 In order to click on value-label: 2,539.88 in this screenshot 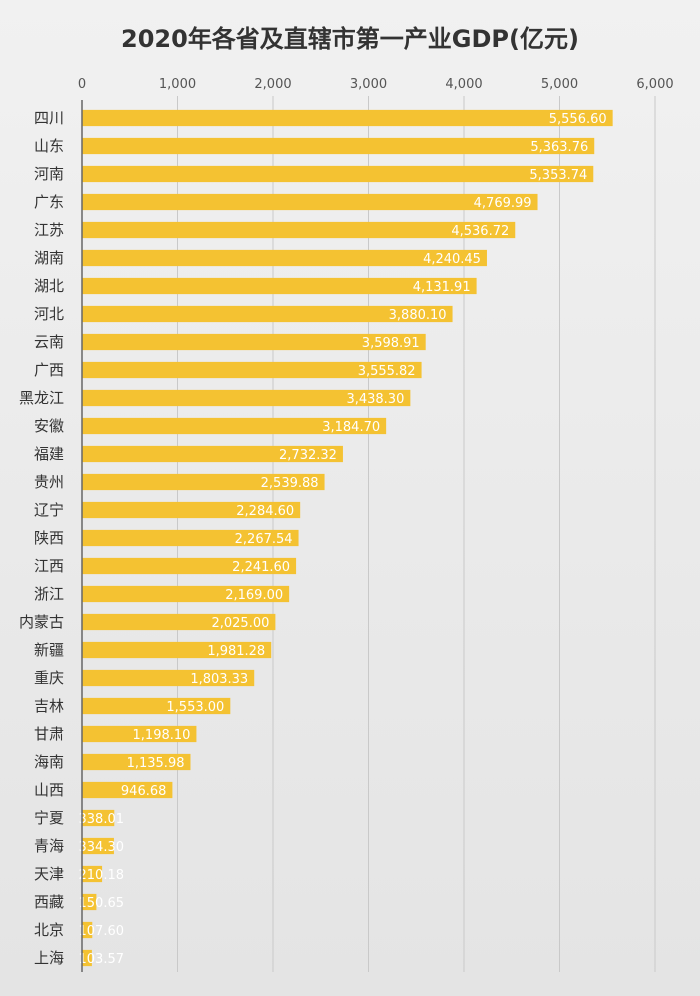, I will do `click(290, 483)`.